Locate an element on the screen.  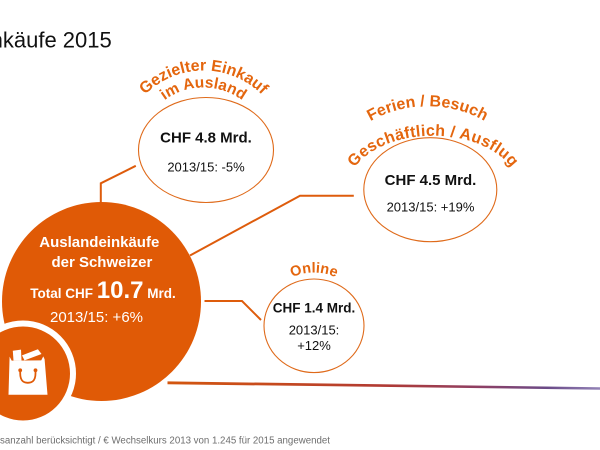
svg-text: CHF 4.5 Mrd. is located at coordinates (431, 180).